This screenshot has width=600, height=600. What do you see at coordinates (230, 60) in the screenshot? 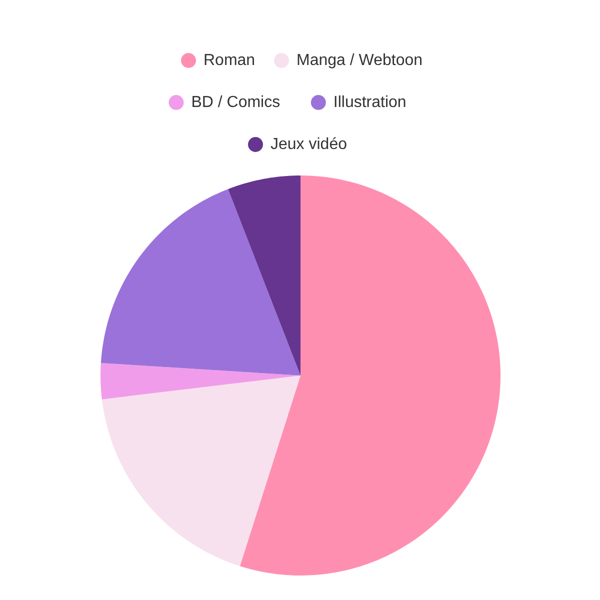
I see `legend-label: Roman` at bounding box center [230, 60].